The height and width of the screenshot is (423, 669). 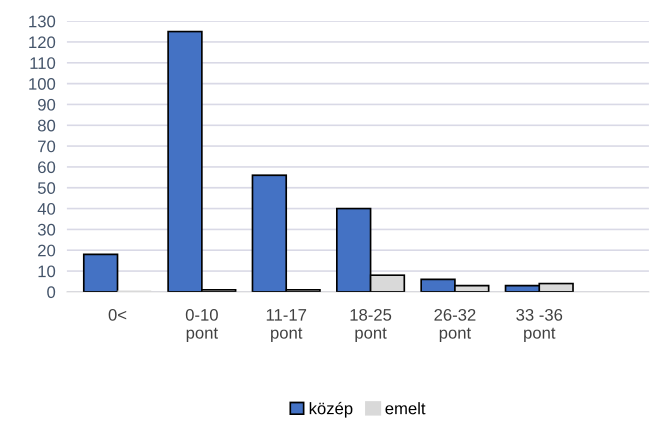 I want to click on y-tick-label: 70, so click(x=47, y=146).